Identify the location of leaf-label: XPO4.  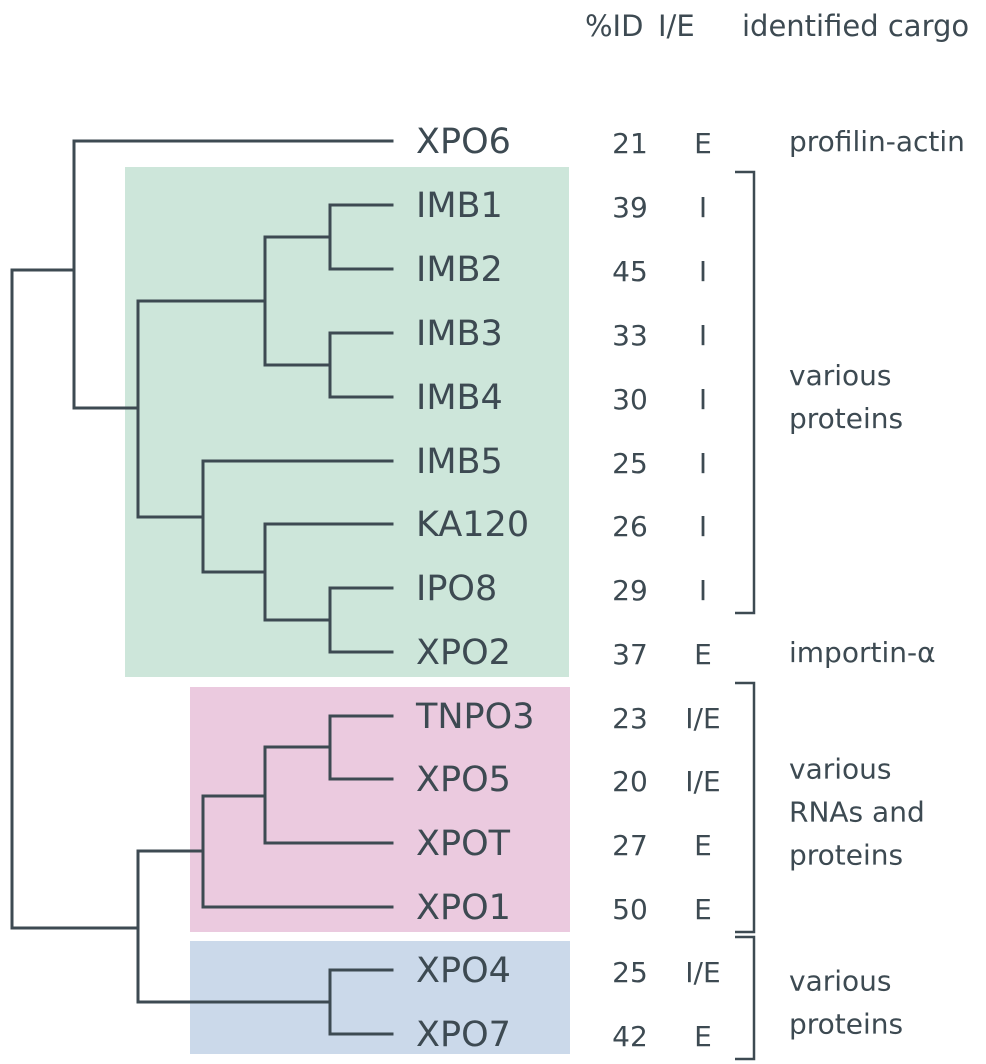
(463, 971).